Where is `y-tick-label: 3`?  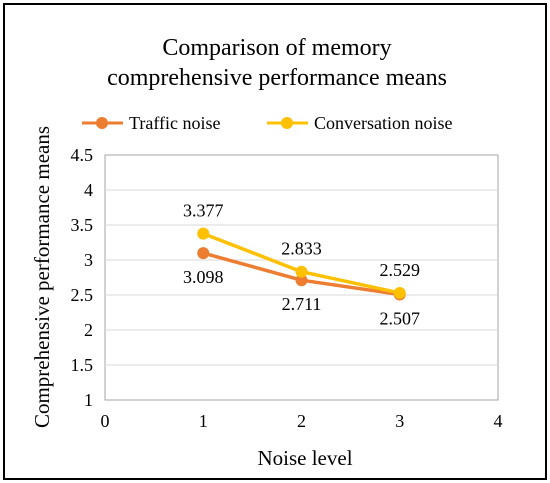
y-tick-label: 3 is located at coordinates (88, 260).